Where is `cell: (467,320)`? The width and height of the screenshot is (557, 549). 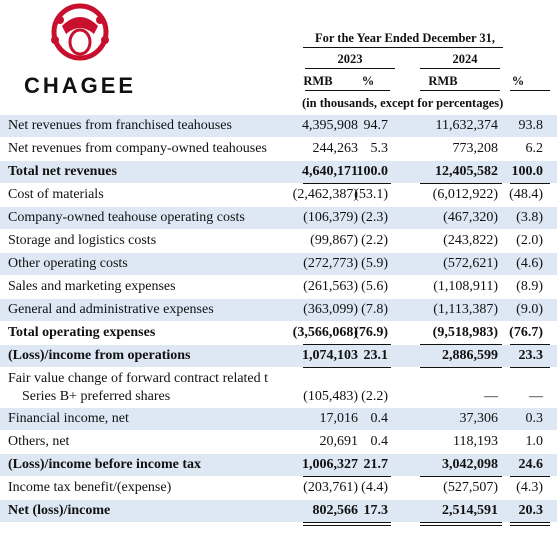 cell: (467,320) is located at coordinates (470, 217).